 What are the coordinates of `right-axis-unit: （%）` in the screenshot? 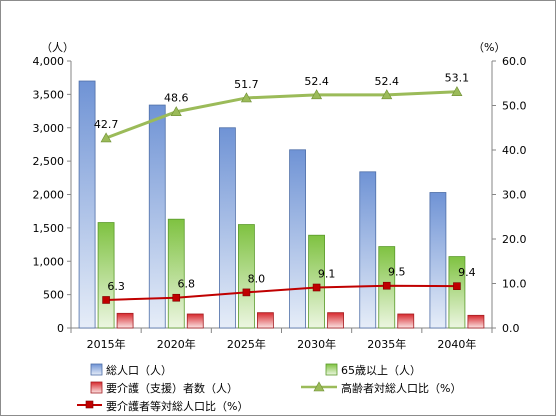 It's located at (489, 47).